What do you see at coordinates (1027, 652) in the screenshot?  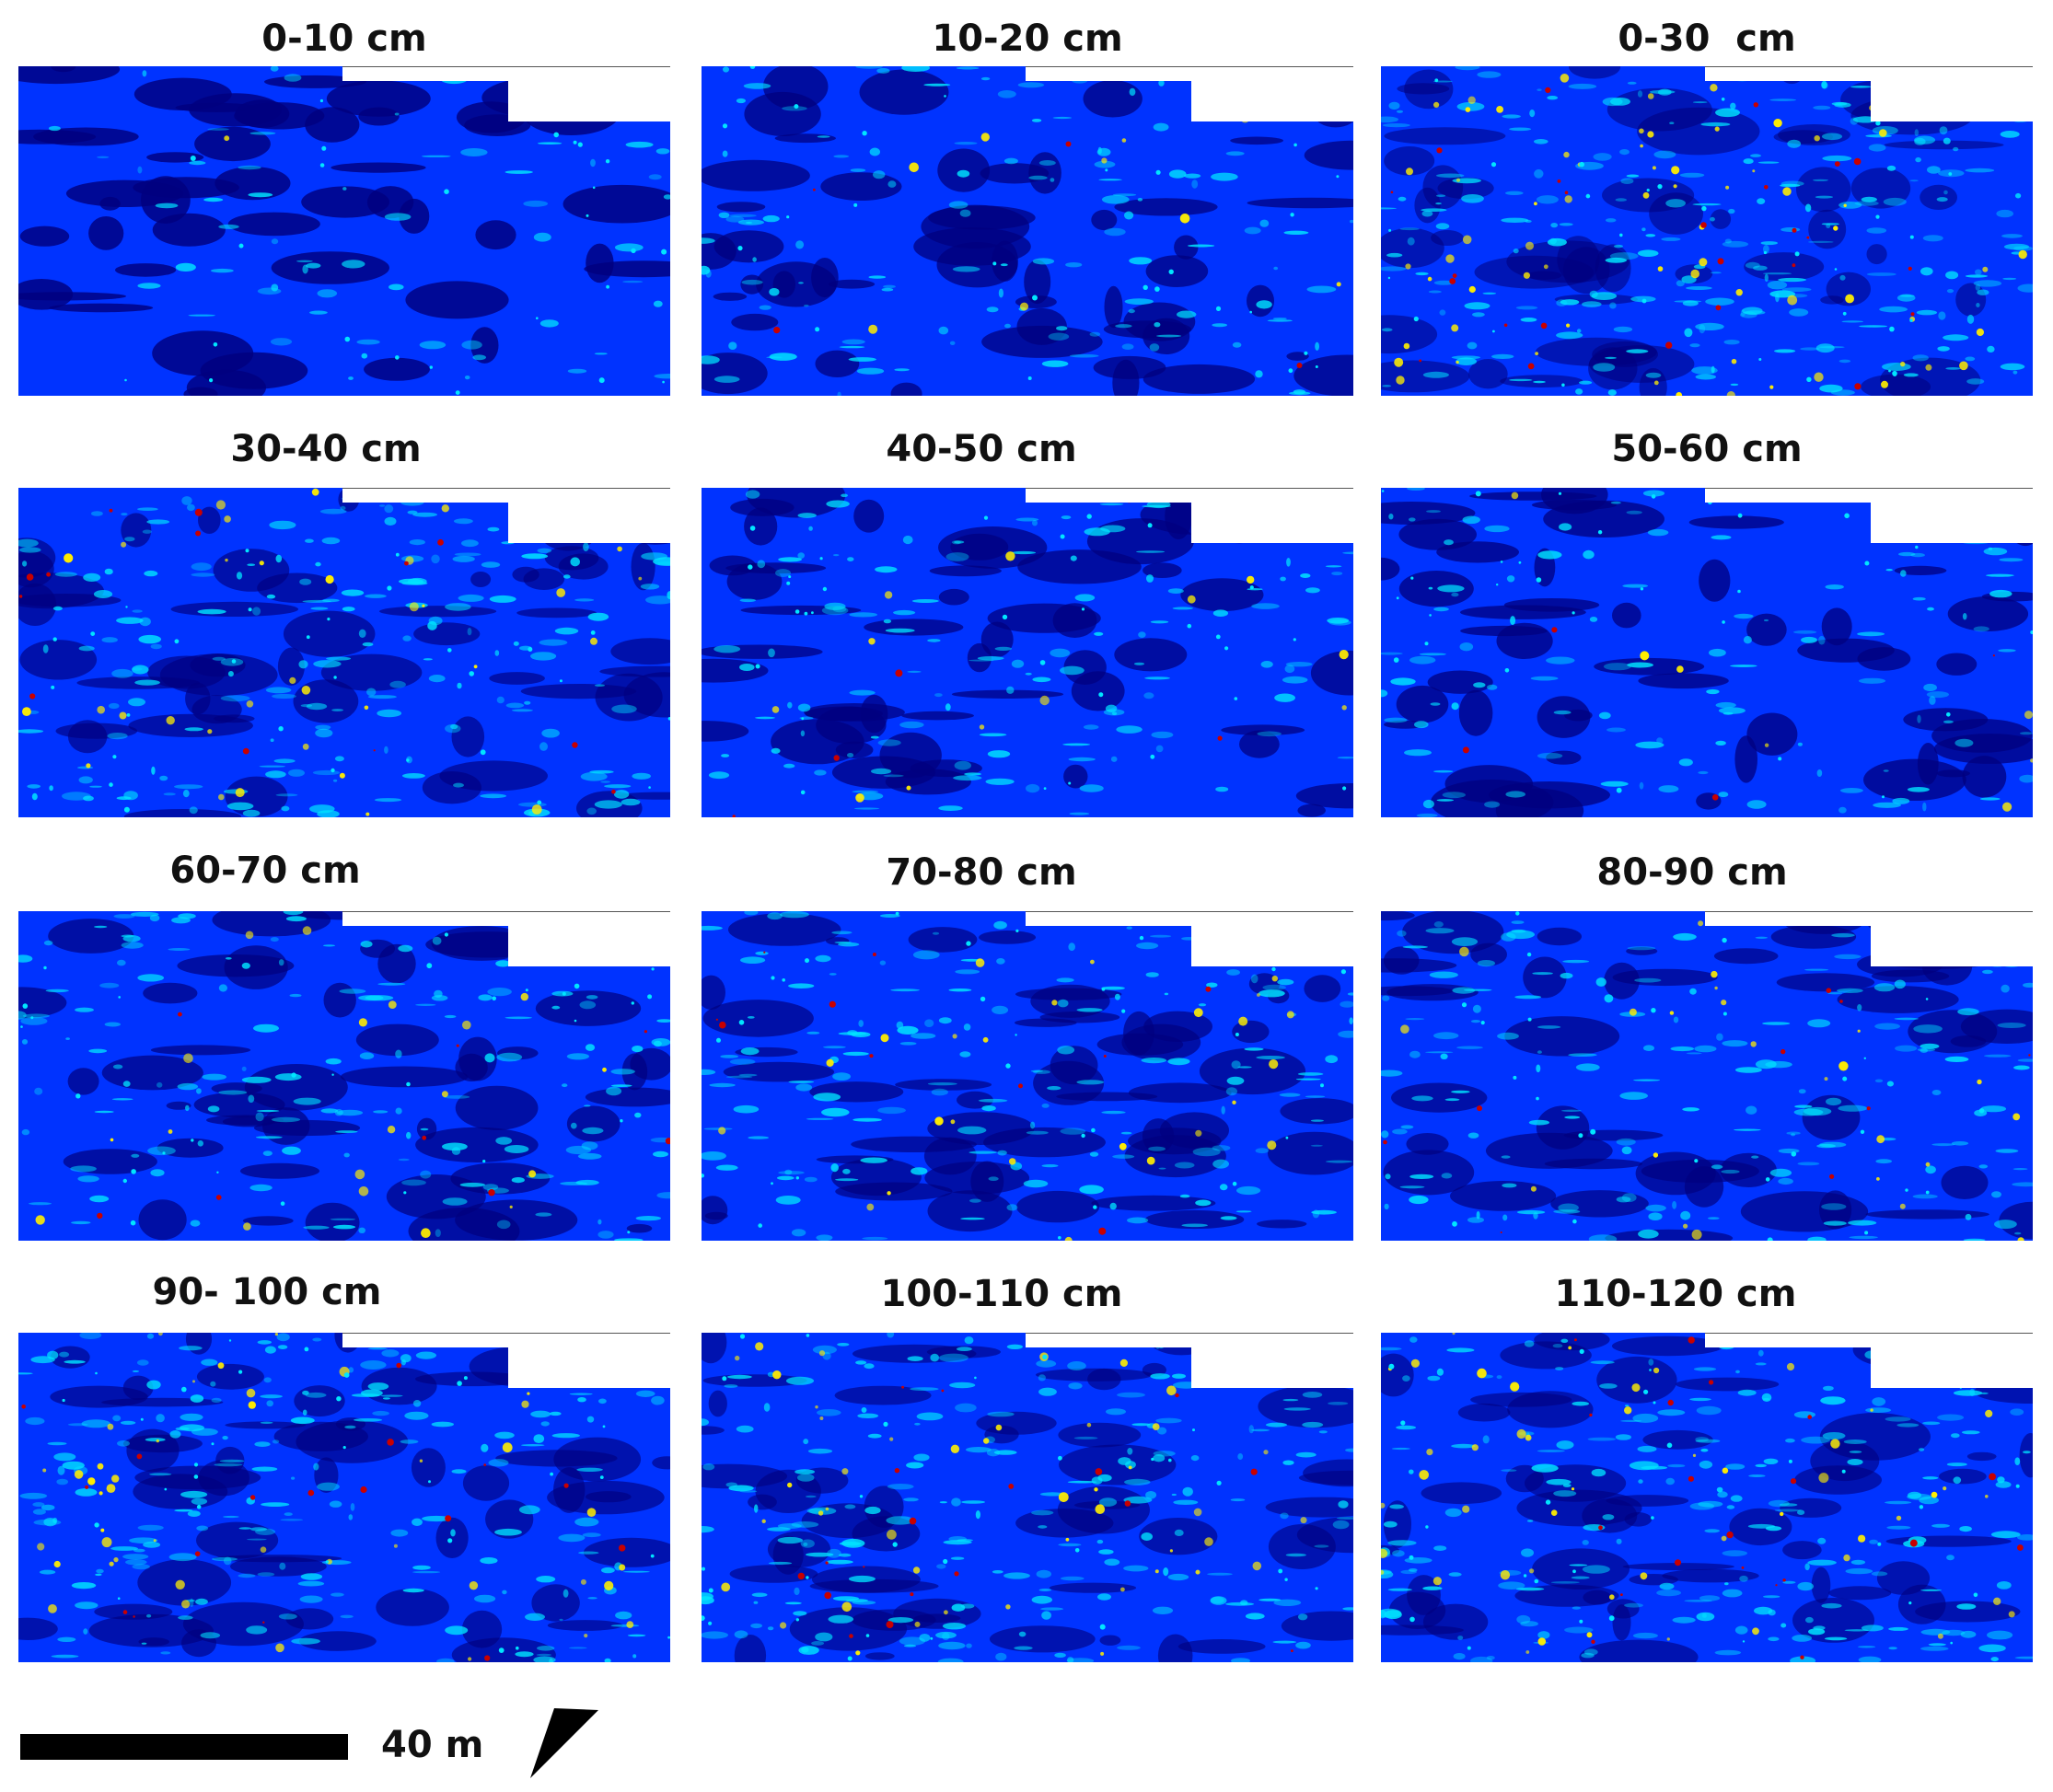 I see `gpr-slice-map-40-50cm` at bounding box center [1027, 652].